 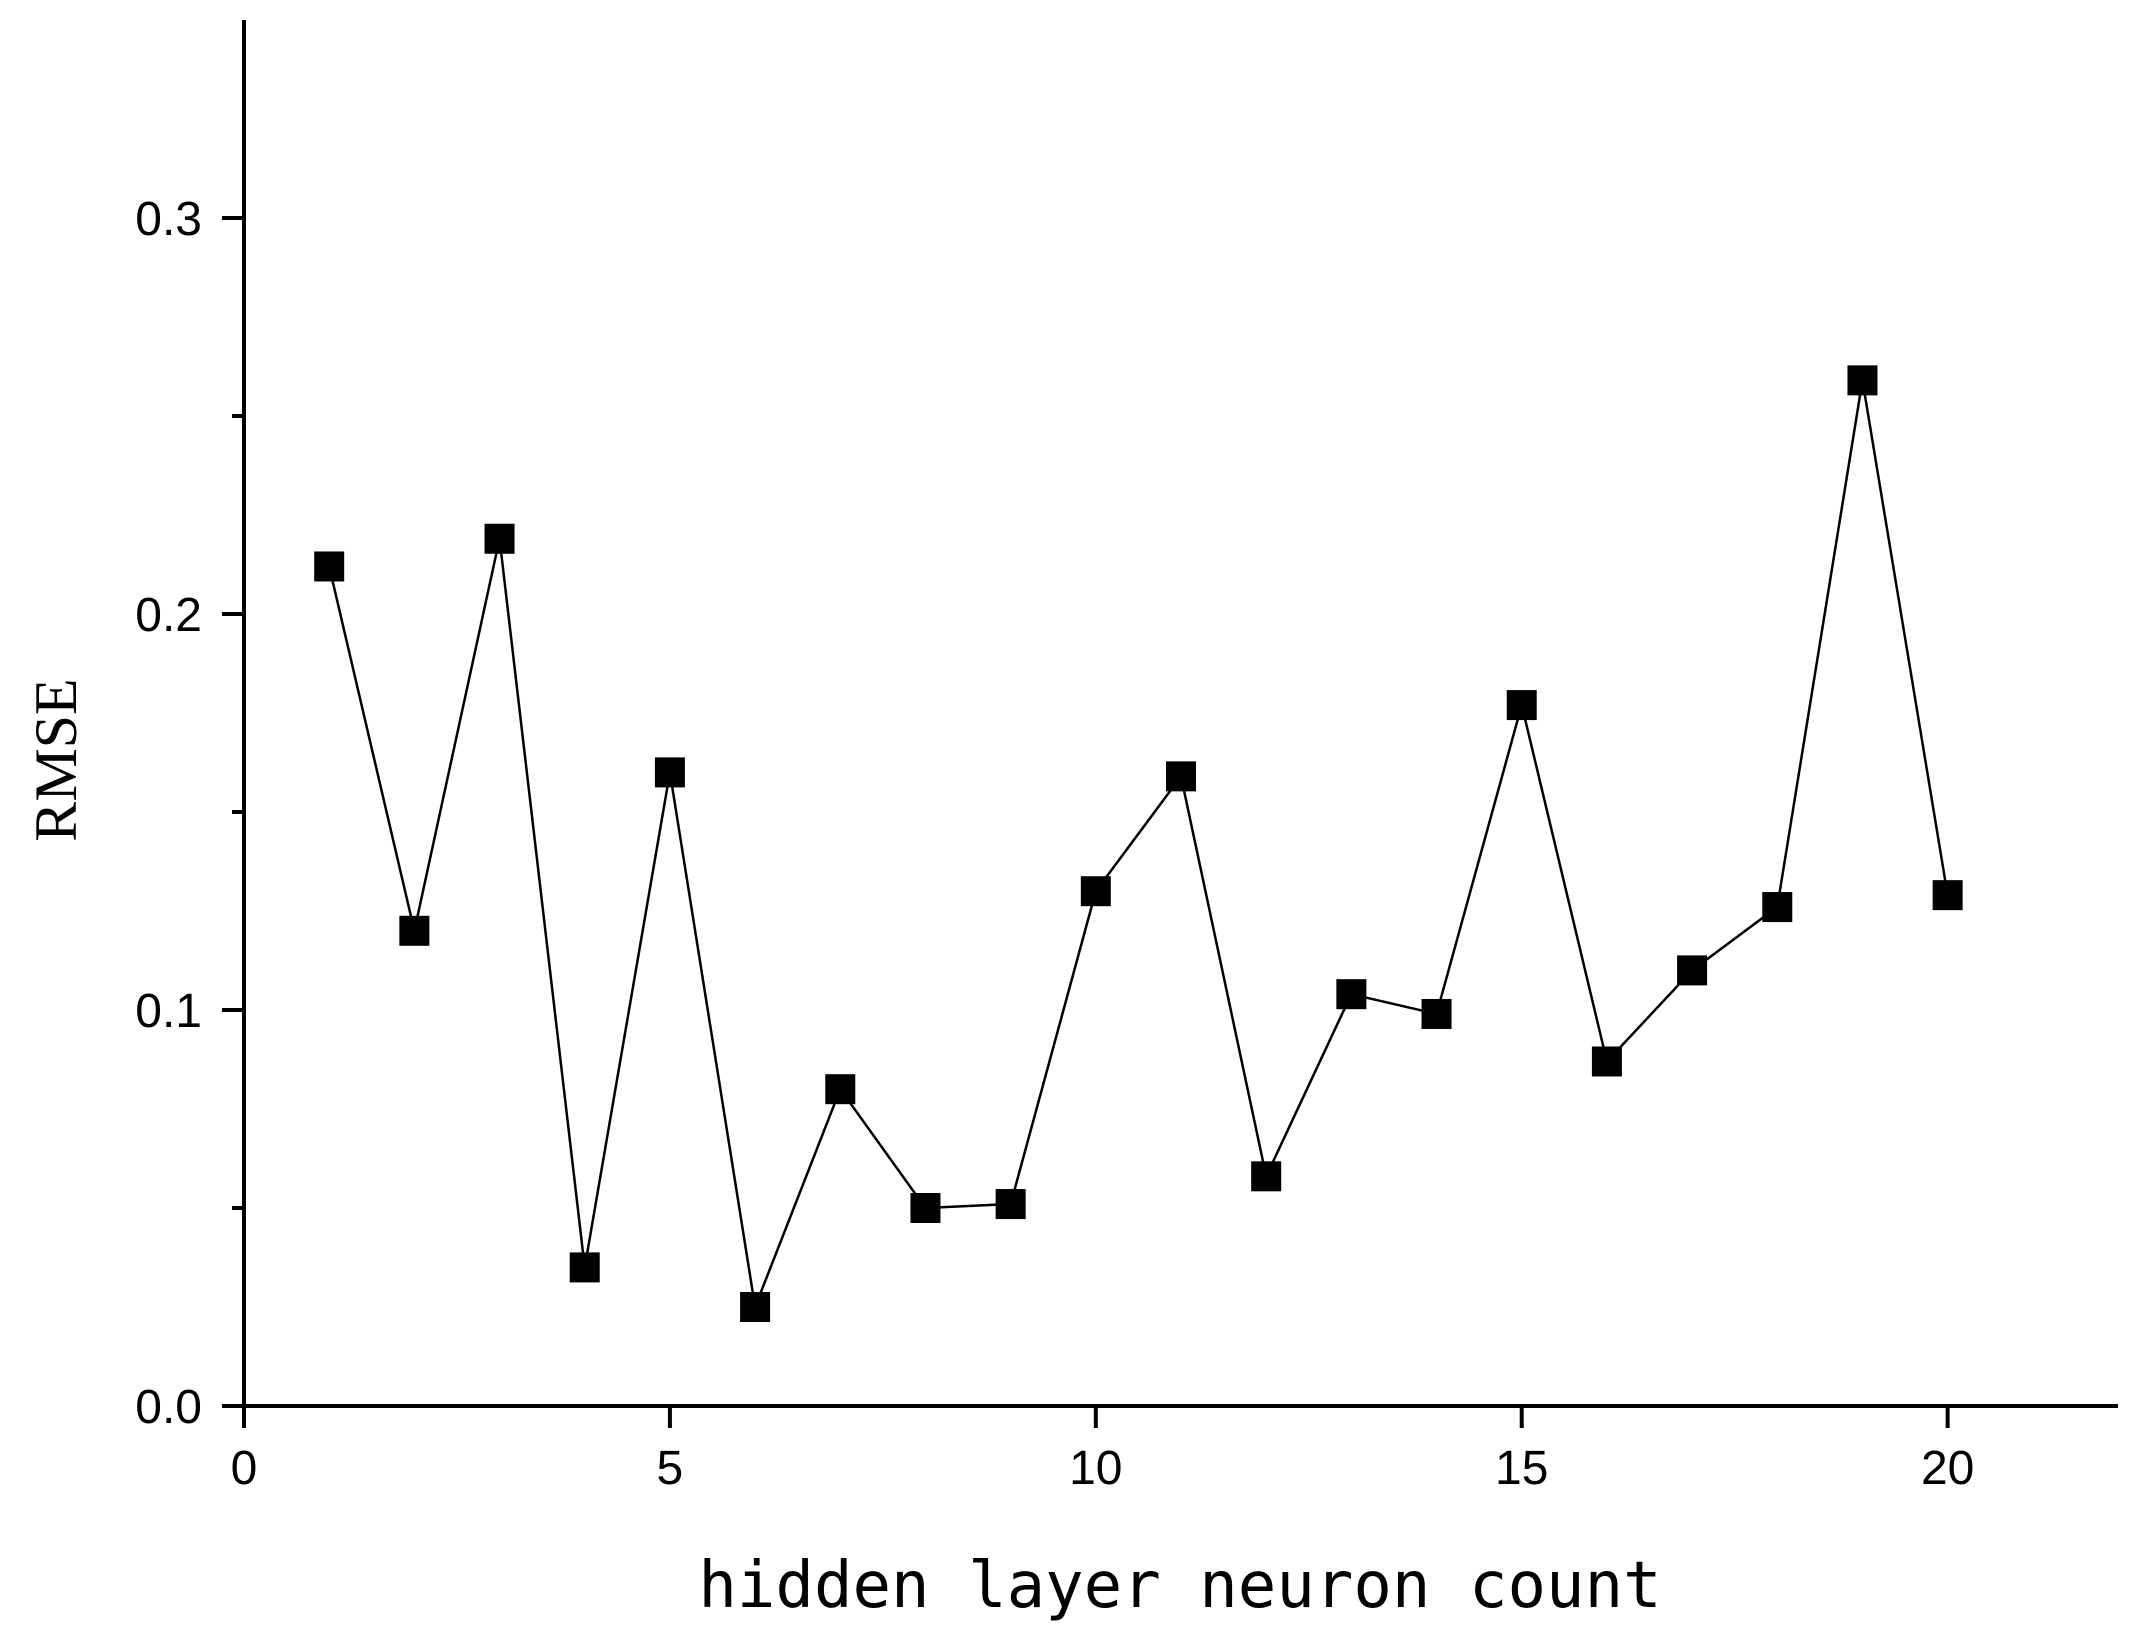 I want to click on x-tick-label: 10, so click(x=1095, y=1468).